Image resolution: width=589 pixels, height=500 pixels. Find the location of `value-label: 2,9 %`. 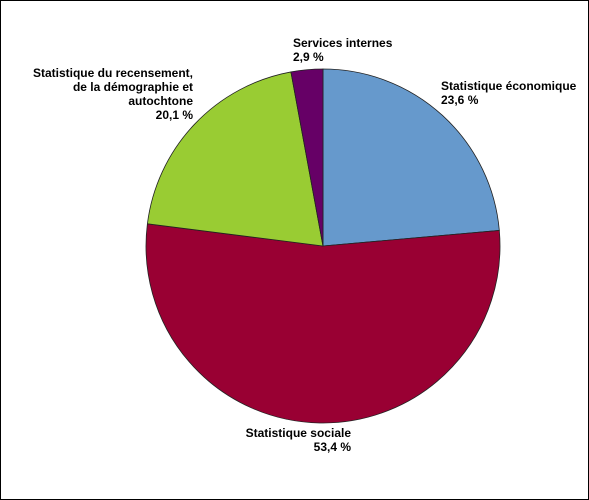

value-label: 2,9 % is located at coordinates (308, 57).